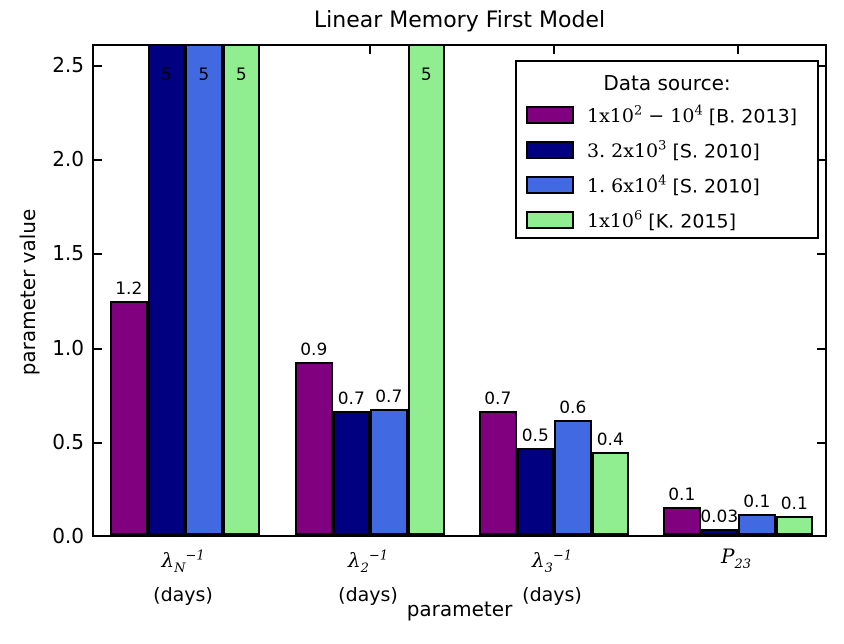  I want to click on category-math: λ3−1, so click(552, 561).